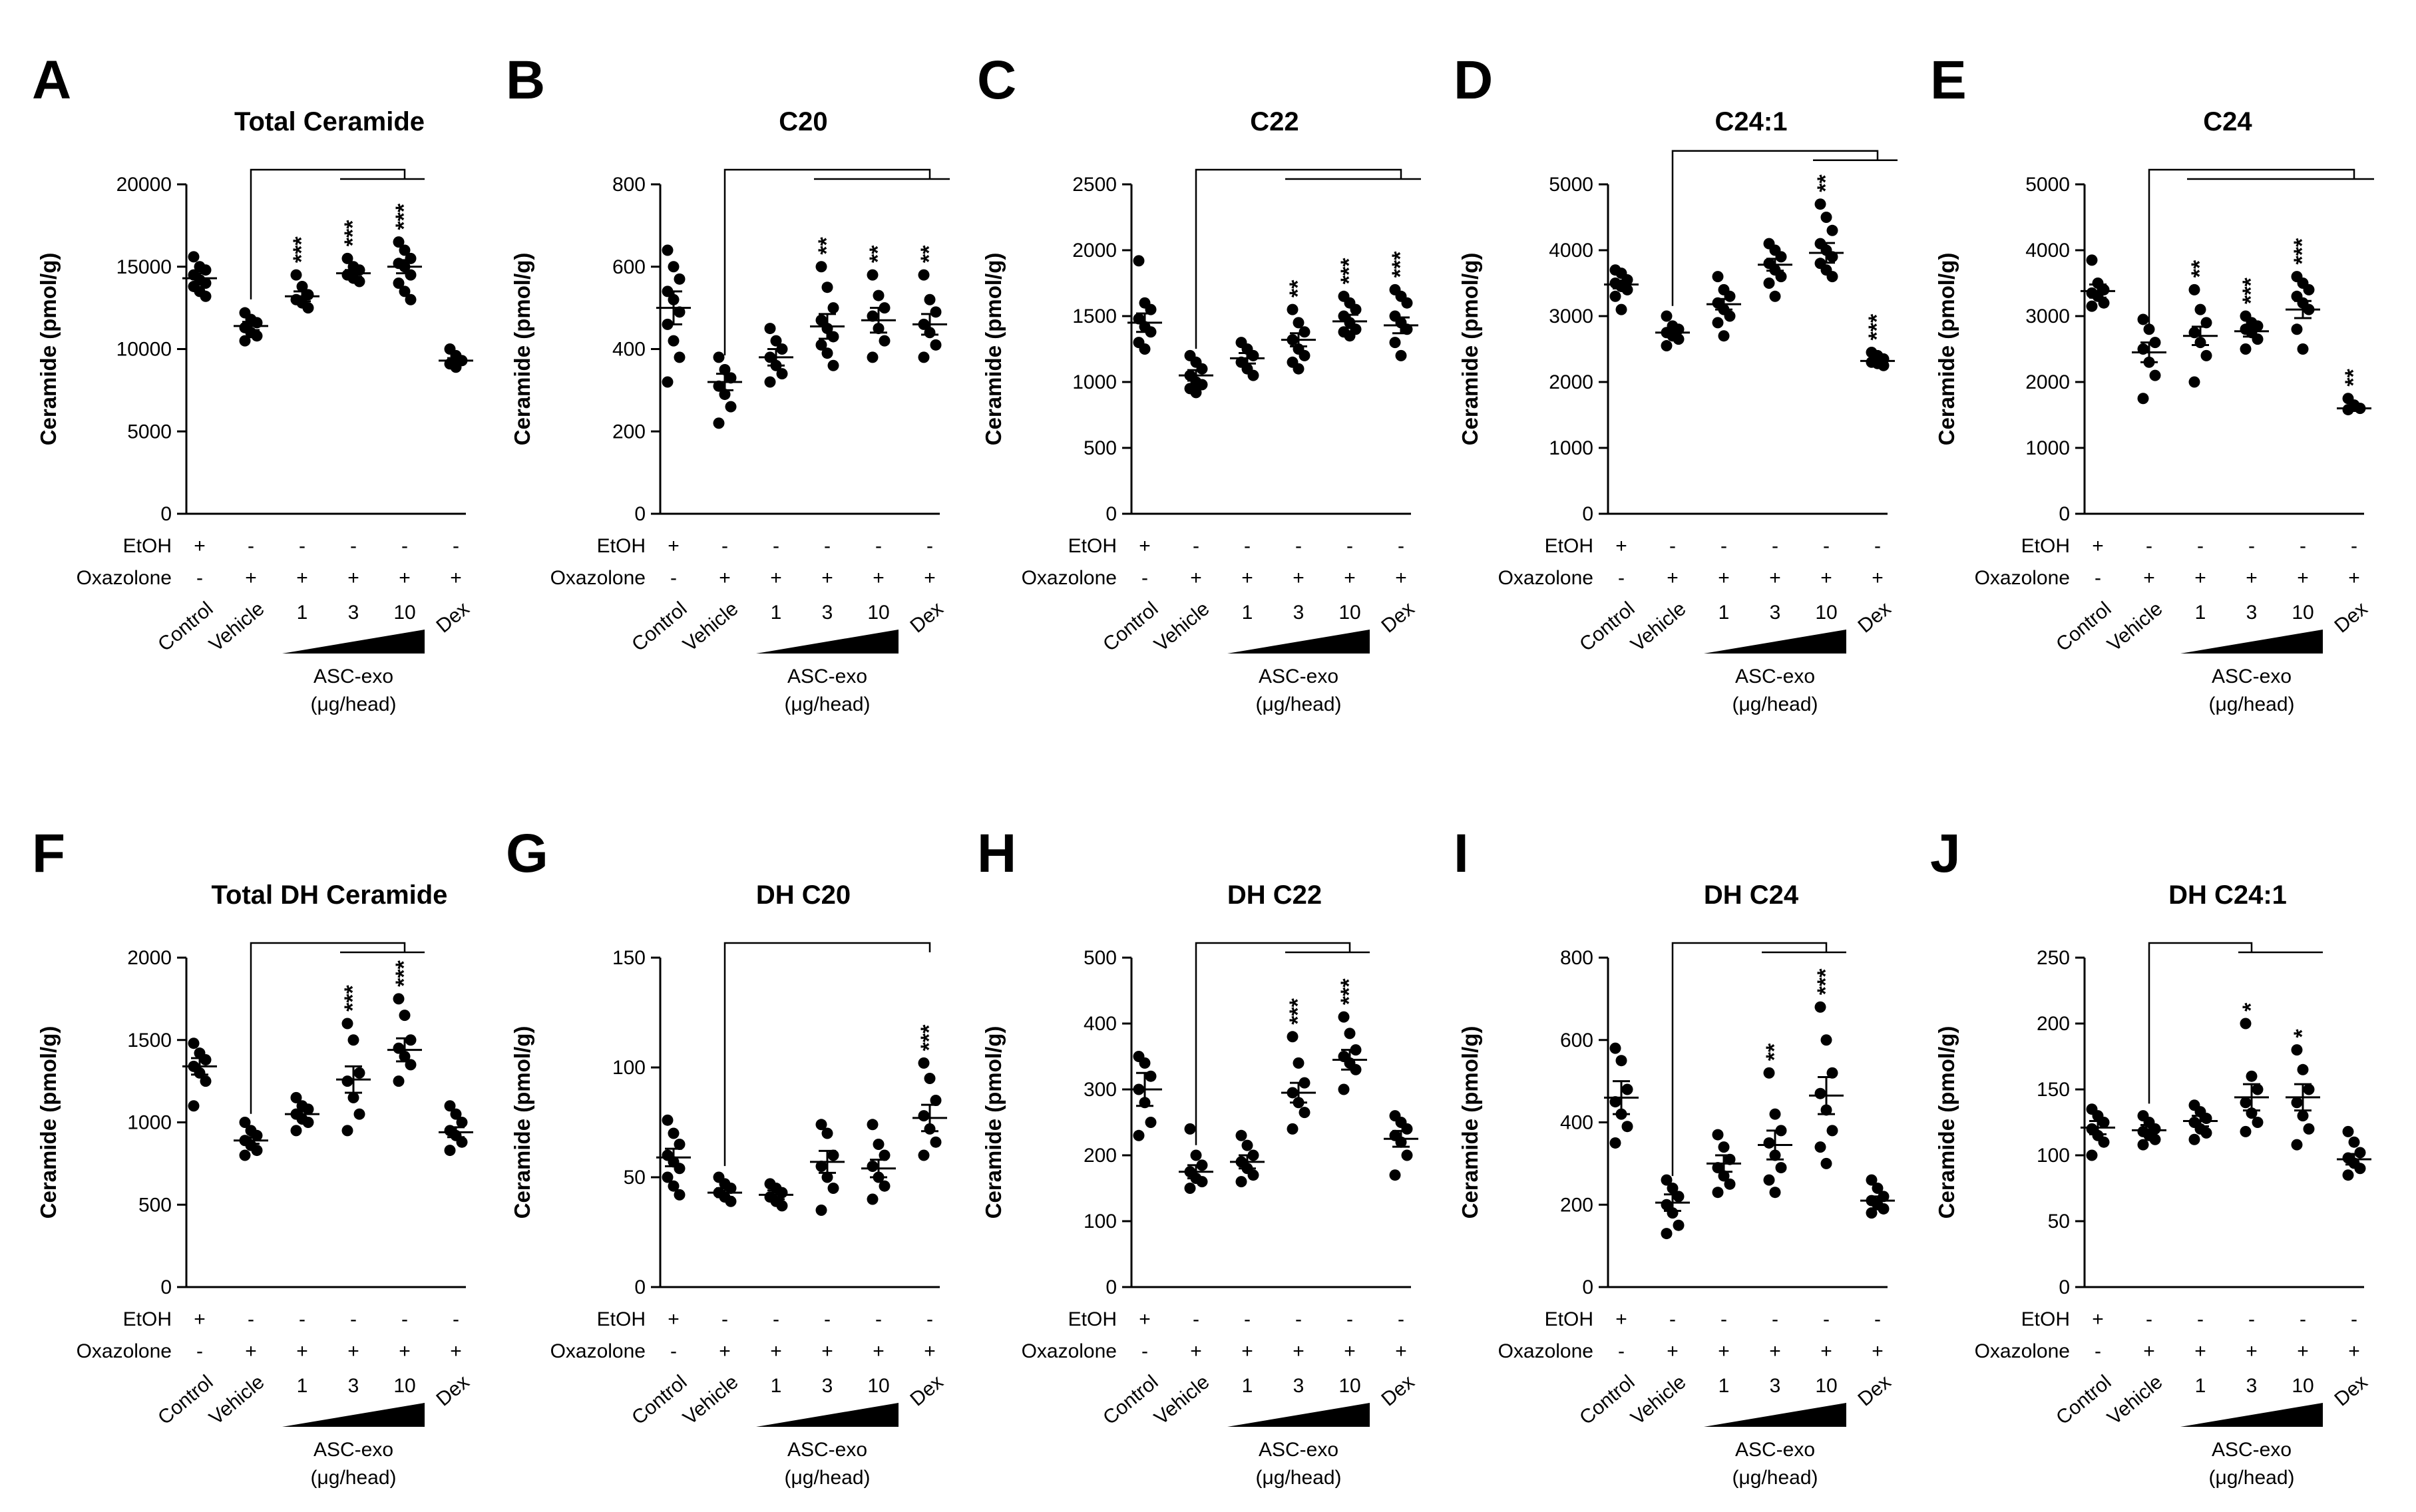 The height and width of the screenshot is (1512, 2416). Describe the element at coordinates (1775, 704) in the screenshot. I see `dose-unit: (μg/head)` at that location.